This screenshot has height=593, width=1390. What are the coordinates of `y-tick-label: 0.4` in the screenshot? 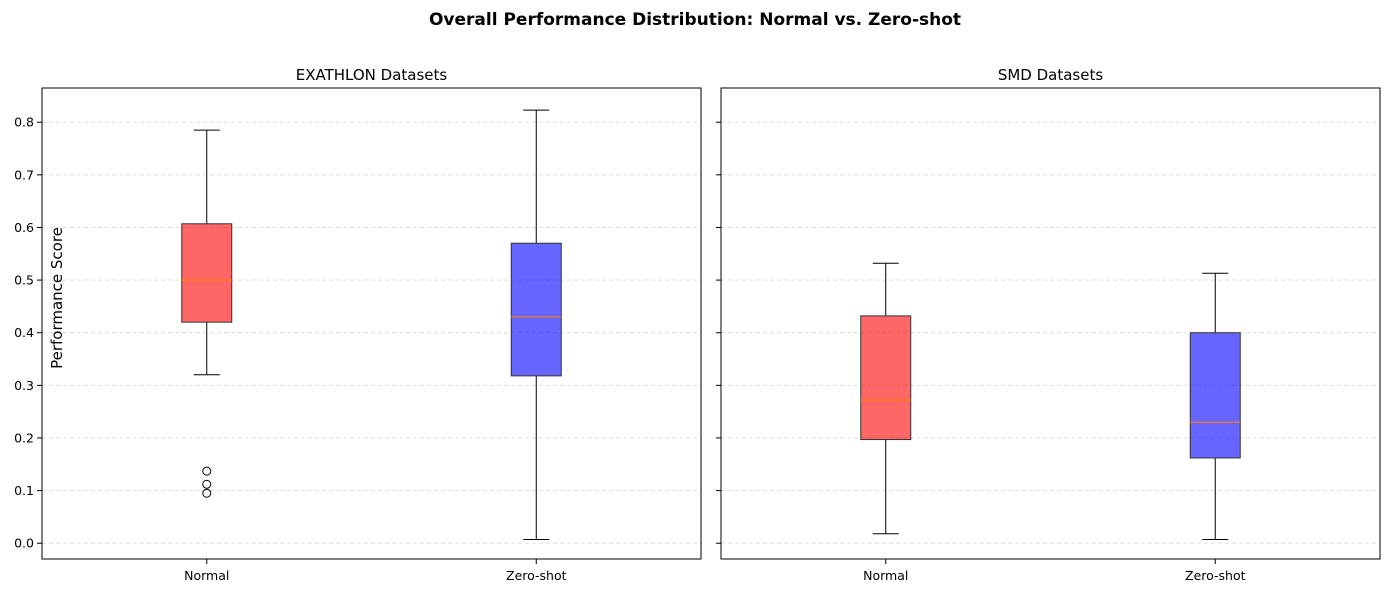 It's located at (24, 332).